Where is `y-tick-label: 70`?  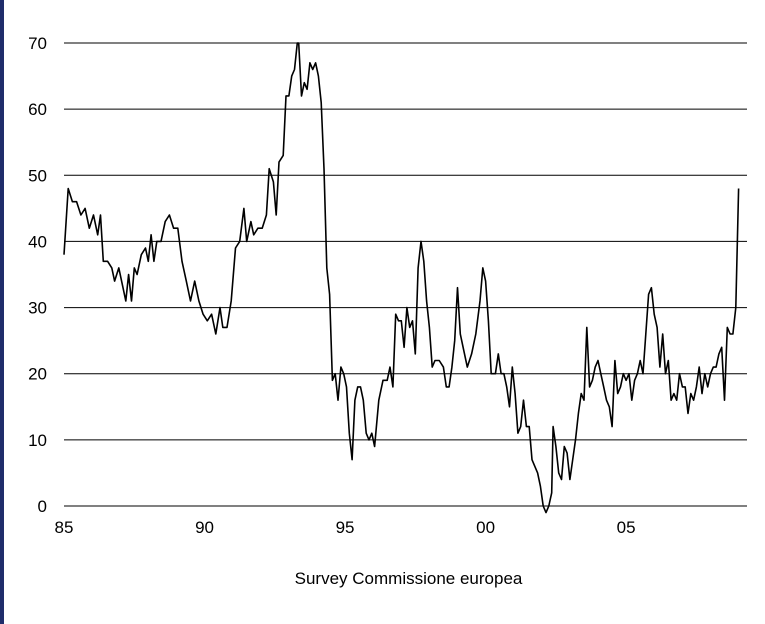
y-tick-label: 70 is located at coordinates (37, 43).